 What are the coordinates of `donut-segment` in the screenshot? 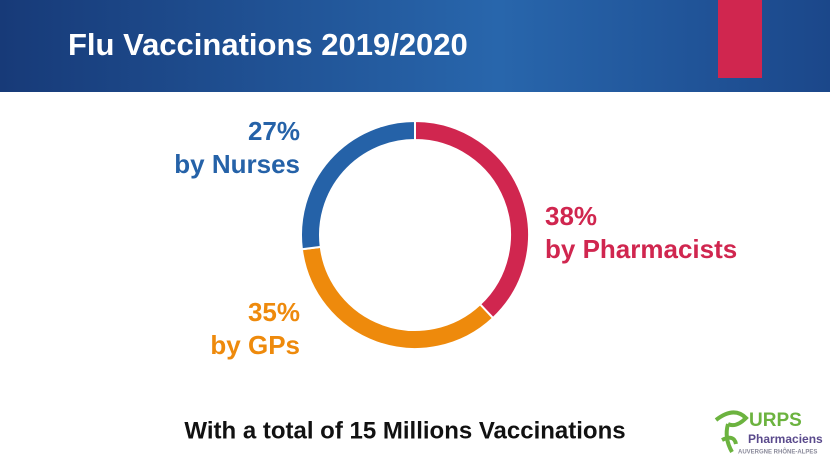 It's located at (358, 185).